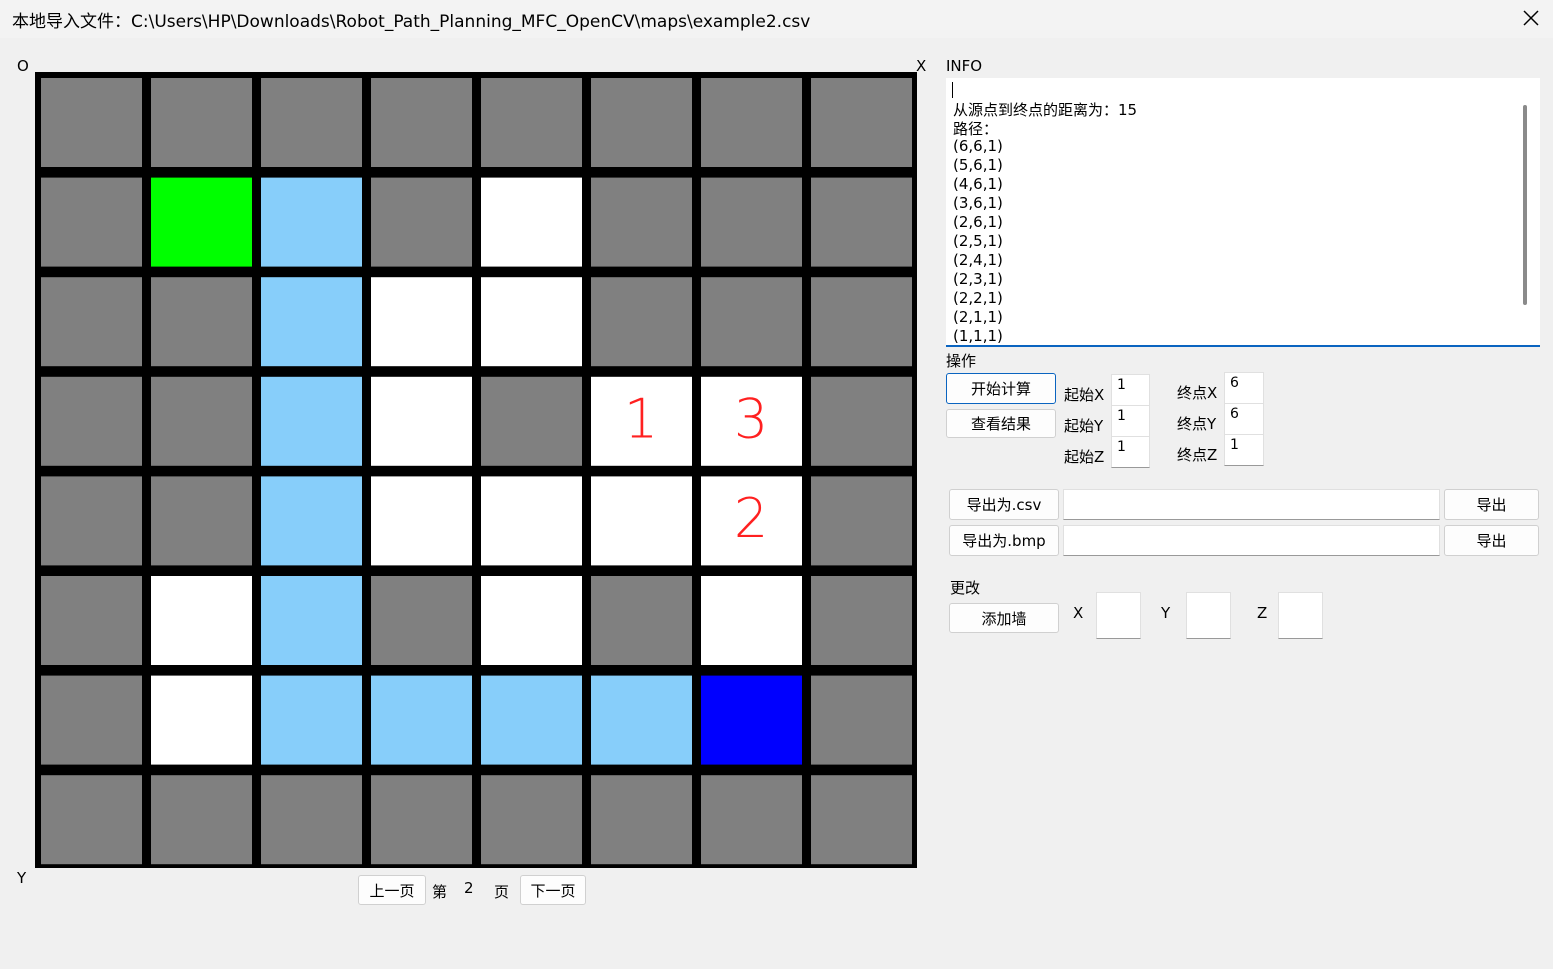 Image resolution: width=1553 pixels, height=969 pixels. What do you see at coordinates (1078, 613) in the screenshot?
I see `coord-label: X` at bounding box center [1078, 613].